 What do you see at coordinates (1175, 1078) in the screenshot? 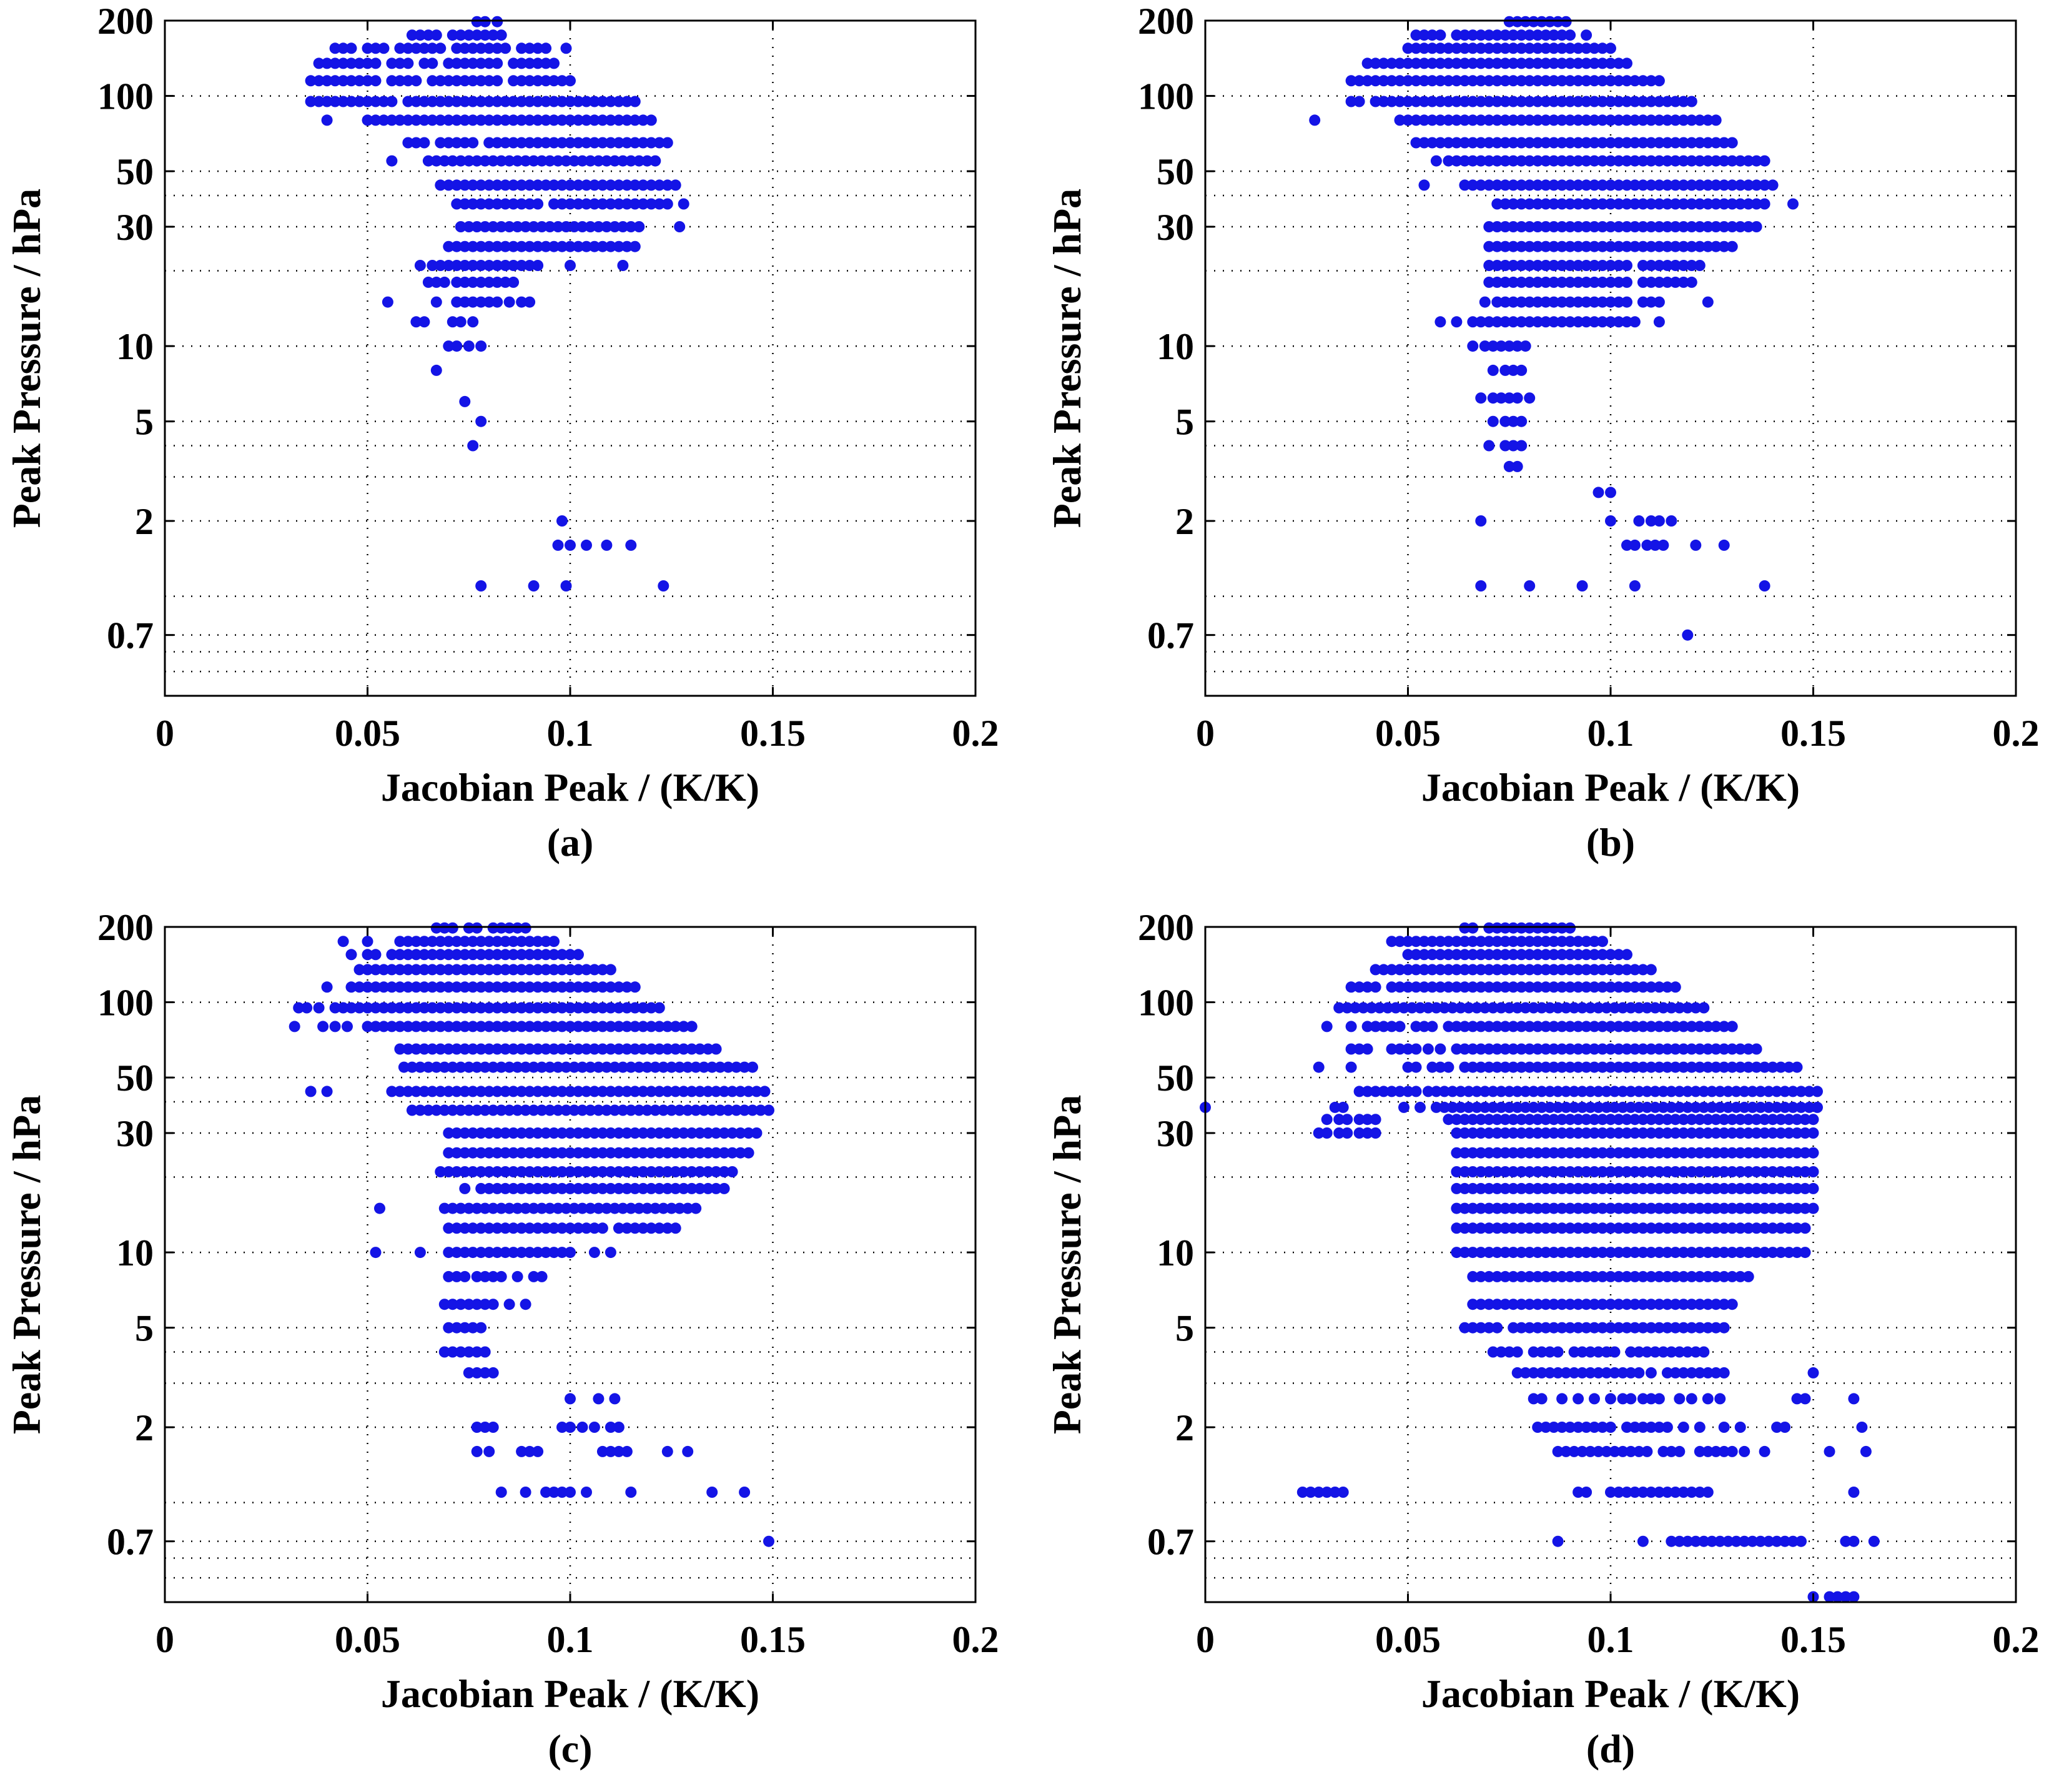
I see `y-tick-label: 50` at bounding box center [1175, 1078].